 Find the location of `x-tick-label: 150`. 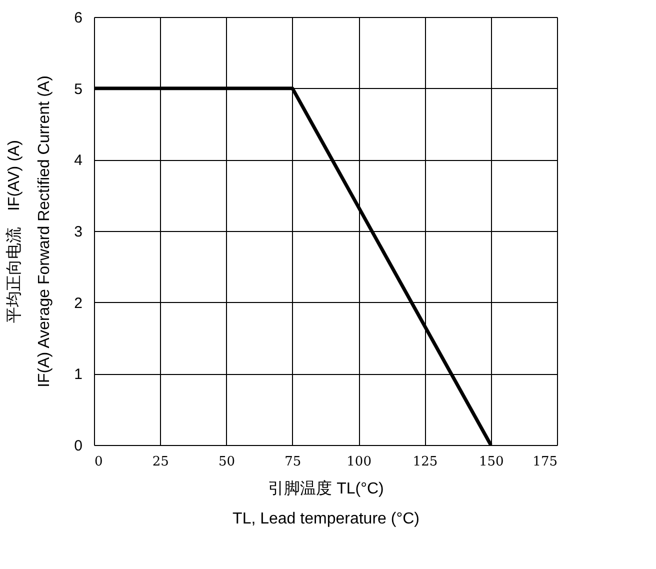

x-tick-label: 150 is located at coordinates (491, 462).